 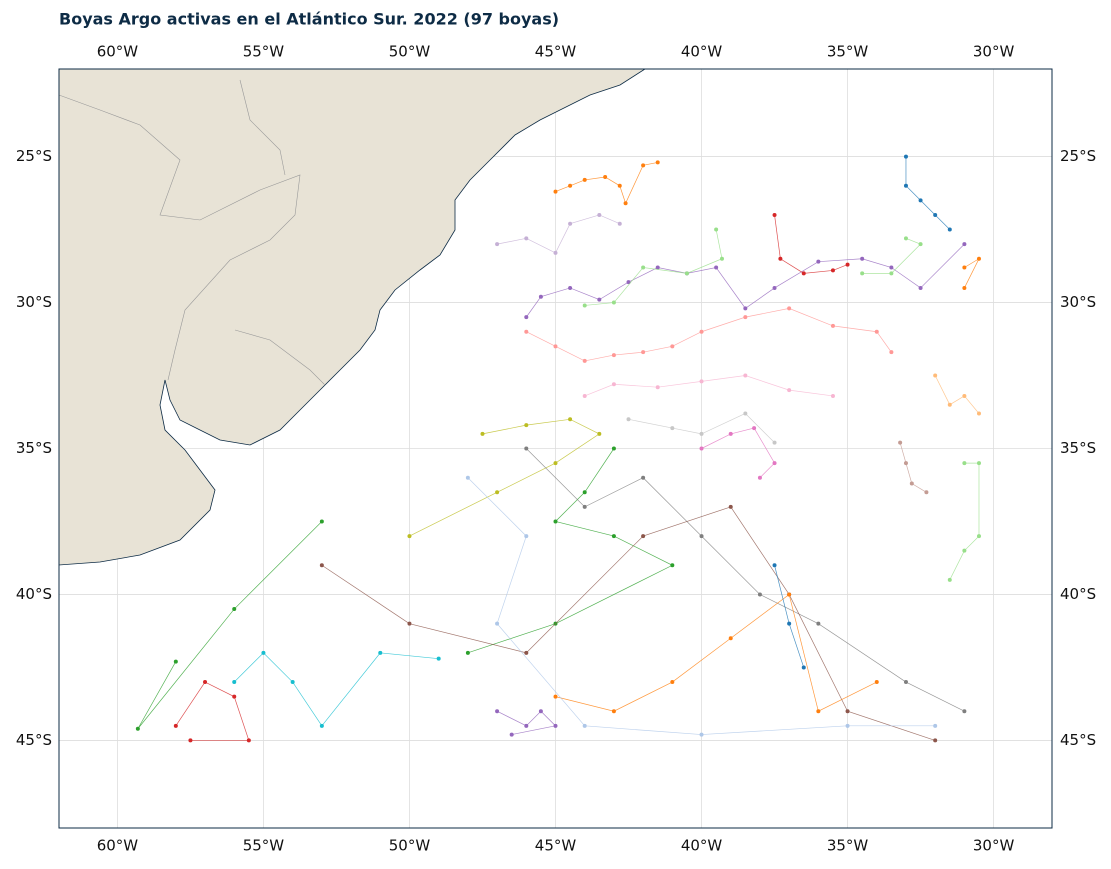 I want to click on x-tick-label: 55°W, so click(x=264, y=52).